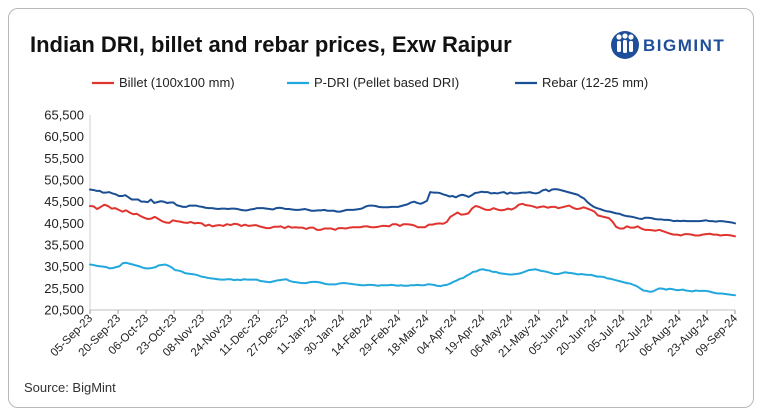 This screenshot has height=415, width=762. What do you see at coordinates (595, 82) in the screenshot?
I see `legend-label: Rebar (12-25 mm)` at bounding box center [595, 82].